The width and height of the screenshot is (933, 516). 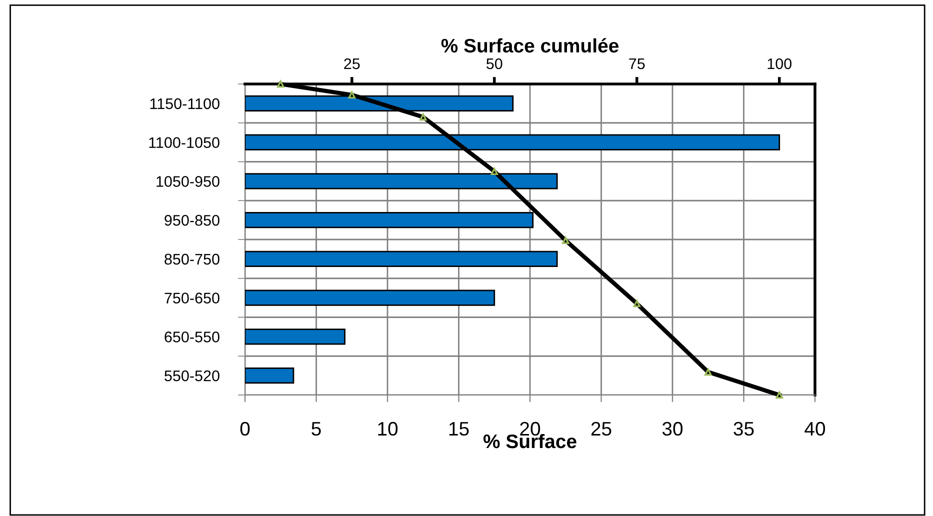 I want to click on x-tick-label: 75, so click(x=637, y=64).